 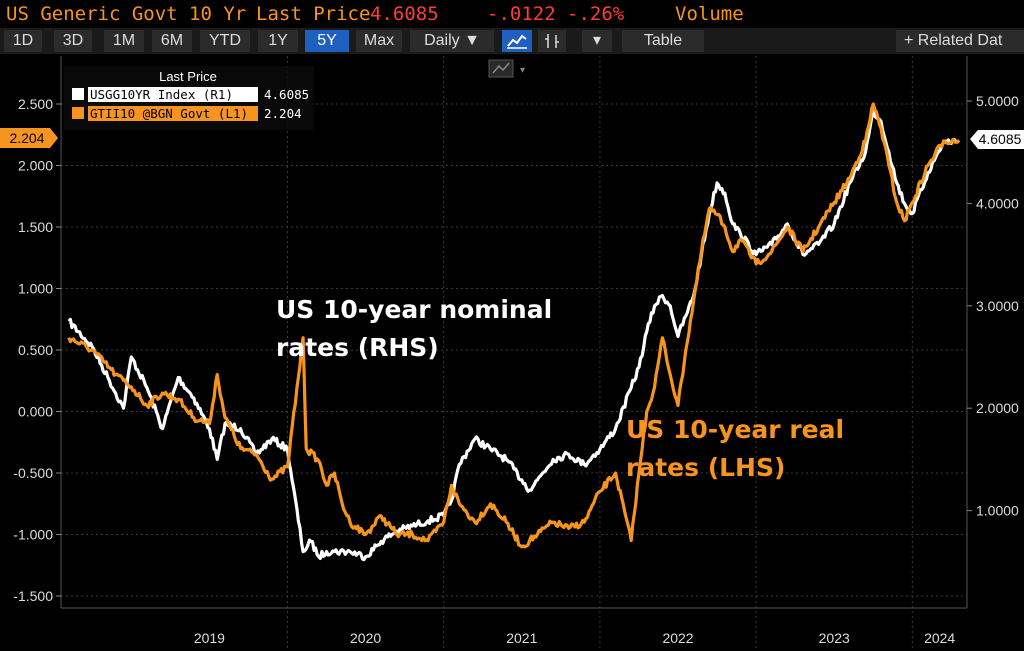 I want to click on x-tick-label: 2024, so click(x=939, y=638).